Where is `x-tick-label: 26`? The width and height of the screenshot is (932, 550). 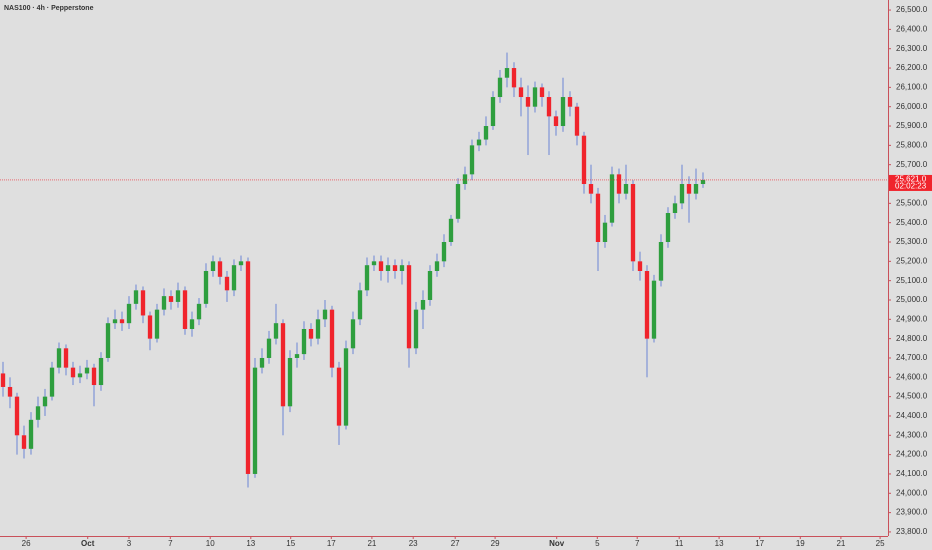
x-tick-label: 26 is located at coordinates (26, 543).